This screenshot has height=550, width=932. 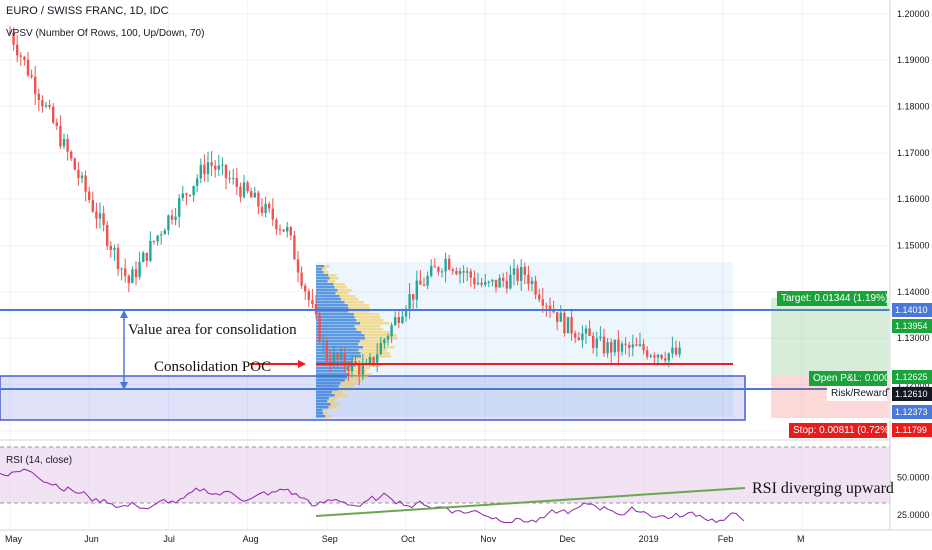 What do you see at coordinates (913, 292) in the screenshot?
I see `price-tick-label: 1.14000` at bounding box center [913, 292].